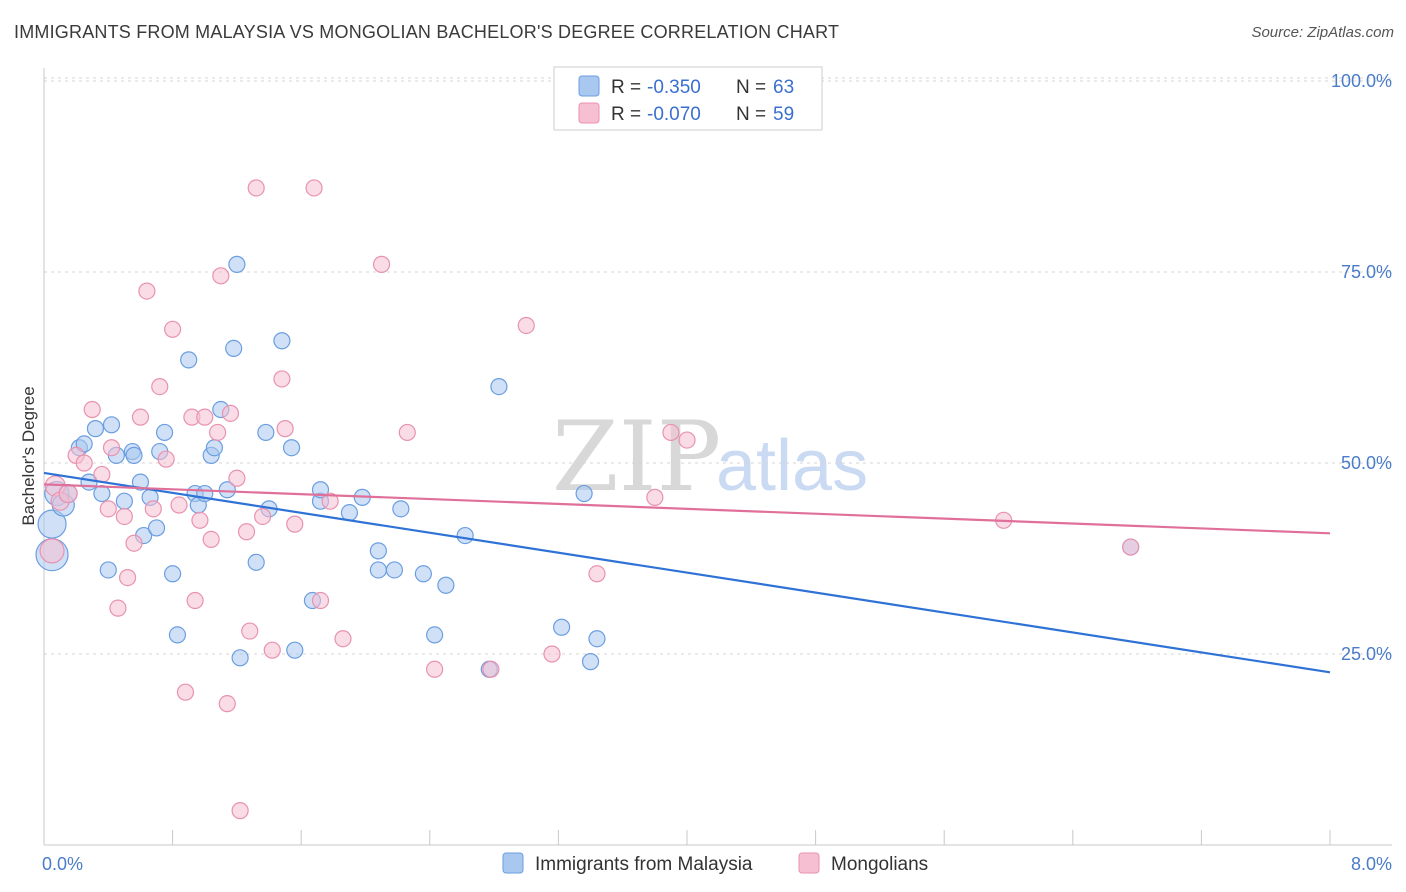  Describe the element at coordinates (1322, 32) in the screenshot. I see `source-label: Source: ZipAtlas.com` at that location.